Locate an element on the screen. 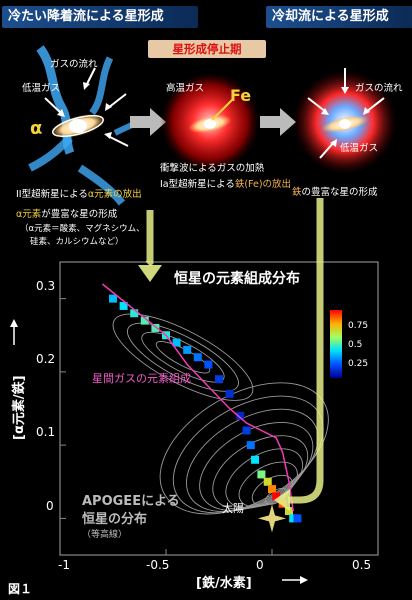 Image resolution: width=412 pixels, height=600 pixels. gas-flow-label-3: ガスの流れ is located at coordinates (379, 88).